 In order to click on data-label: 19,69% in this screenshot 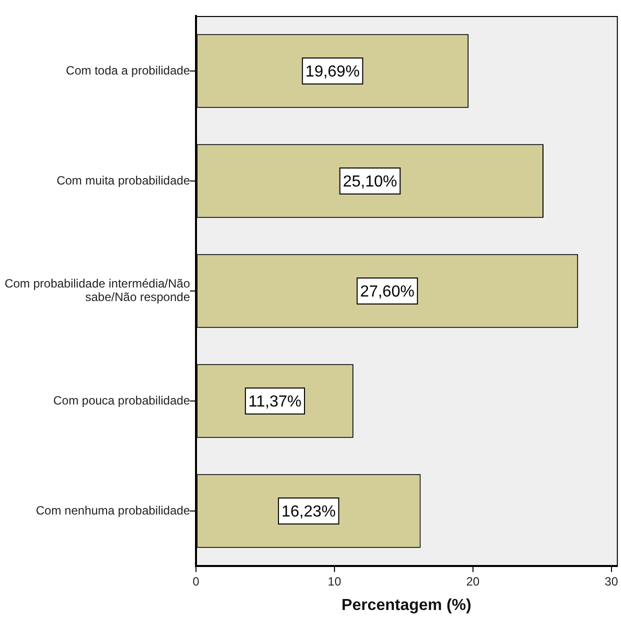, I will do `click(332, 71)`.